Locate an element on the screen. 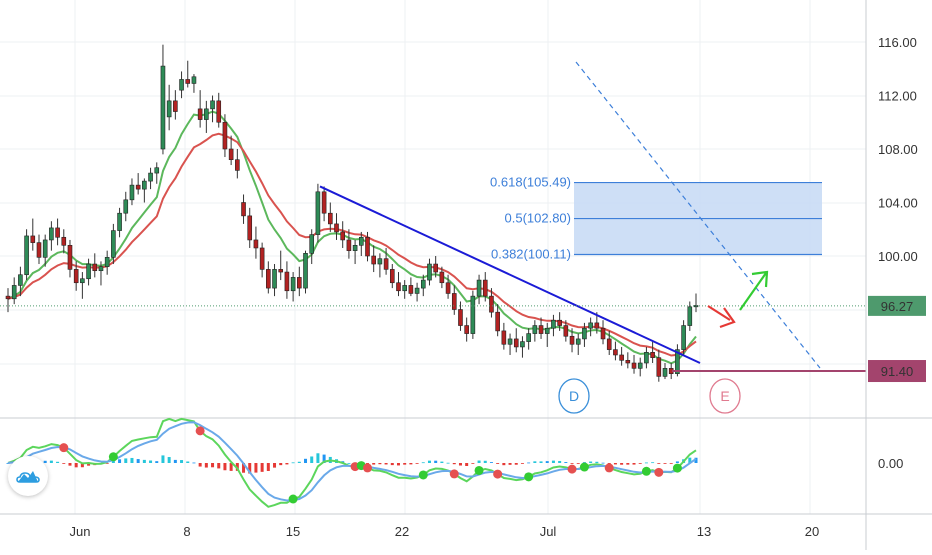  fib-retracement: 0.618(105.49) 0.5(102.80) 0.382(100.11) is located at coordinates (656, 218).